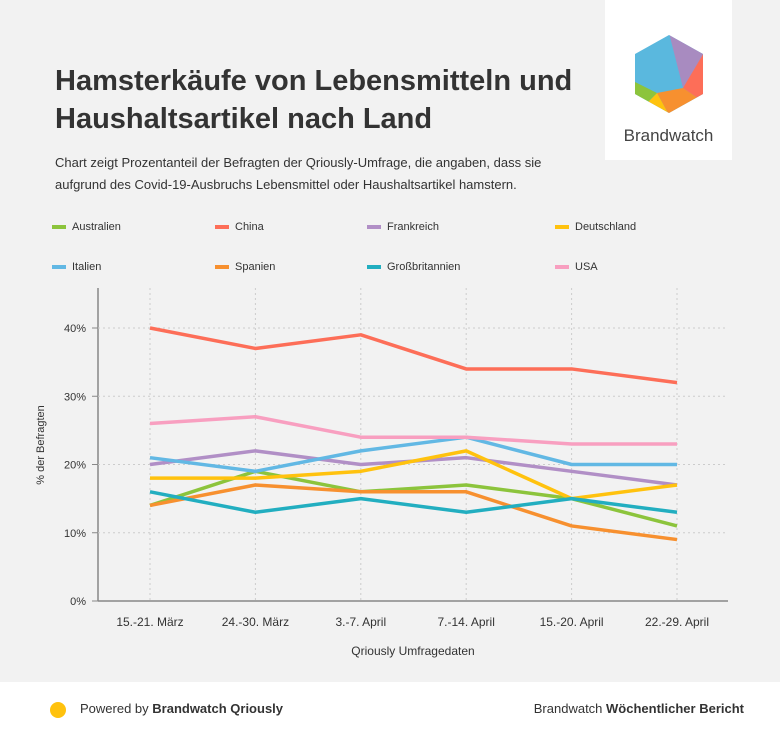 The width and height of the screenshot is (780, 738). Describe the element at coordinates (96, 227) in the screenshot. I see `legend-label: Australien` at that location.